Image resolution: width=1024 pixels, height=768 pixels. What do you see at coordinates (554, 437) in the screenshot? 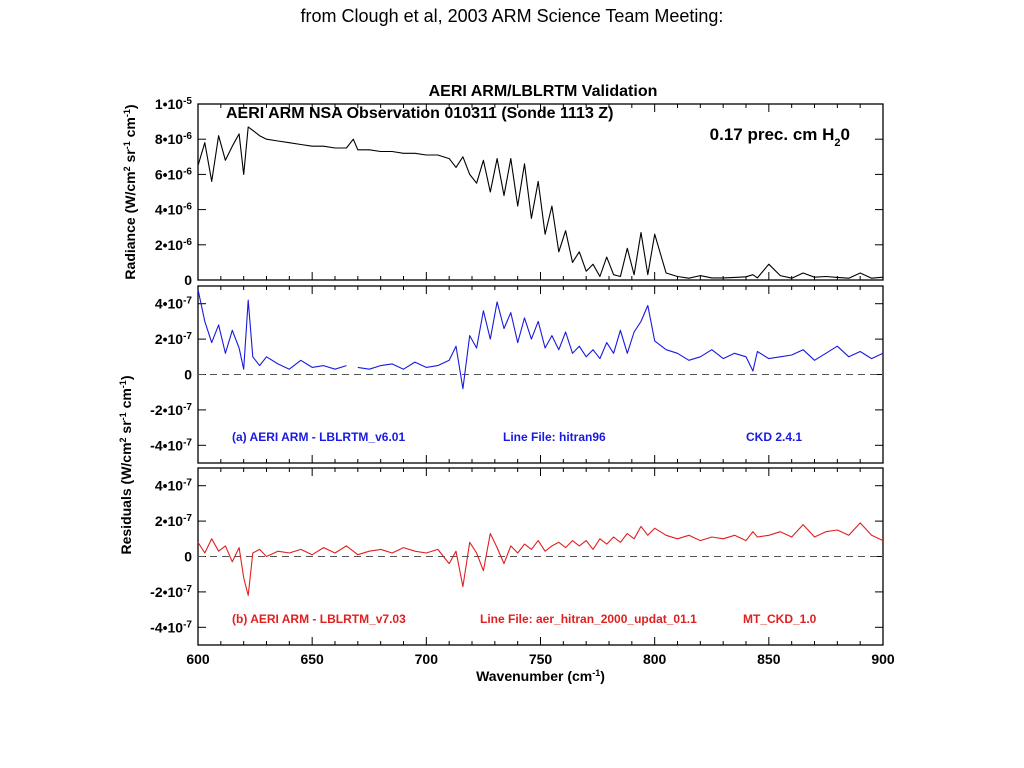
I see `legend-label-linefile: Line File: hitran96` at bounding box center [554, 437].